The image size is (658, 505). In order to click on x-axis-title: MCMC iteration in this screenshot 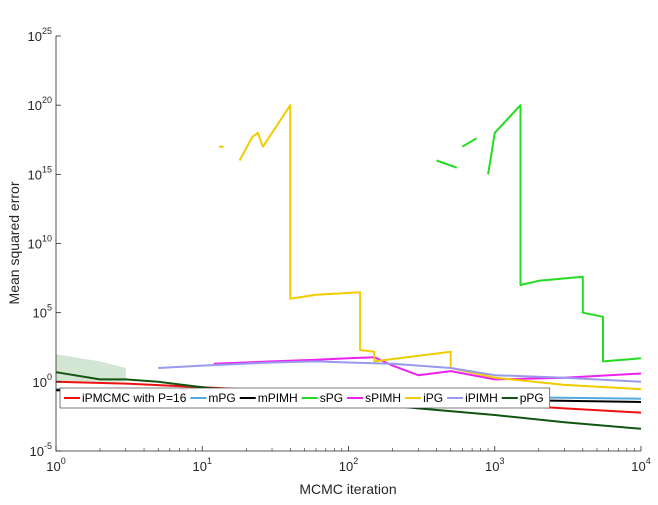, I will do `click(347, 489)`.